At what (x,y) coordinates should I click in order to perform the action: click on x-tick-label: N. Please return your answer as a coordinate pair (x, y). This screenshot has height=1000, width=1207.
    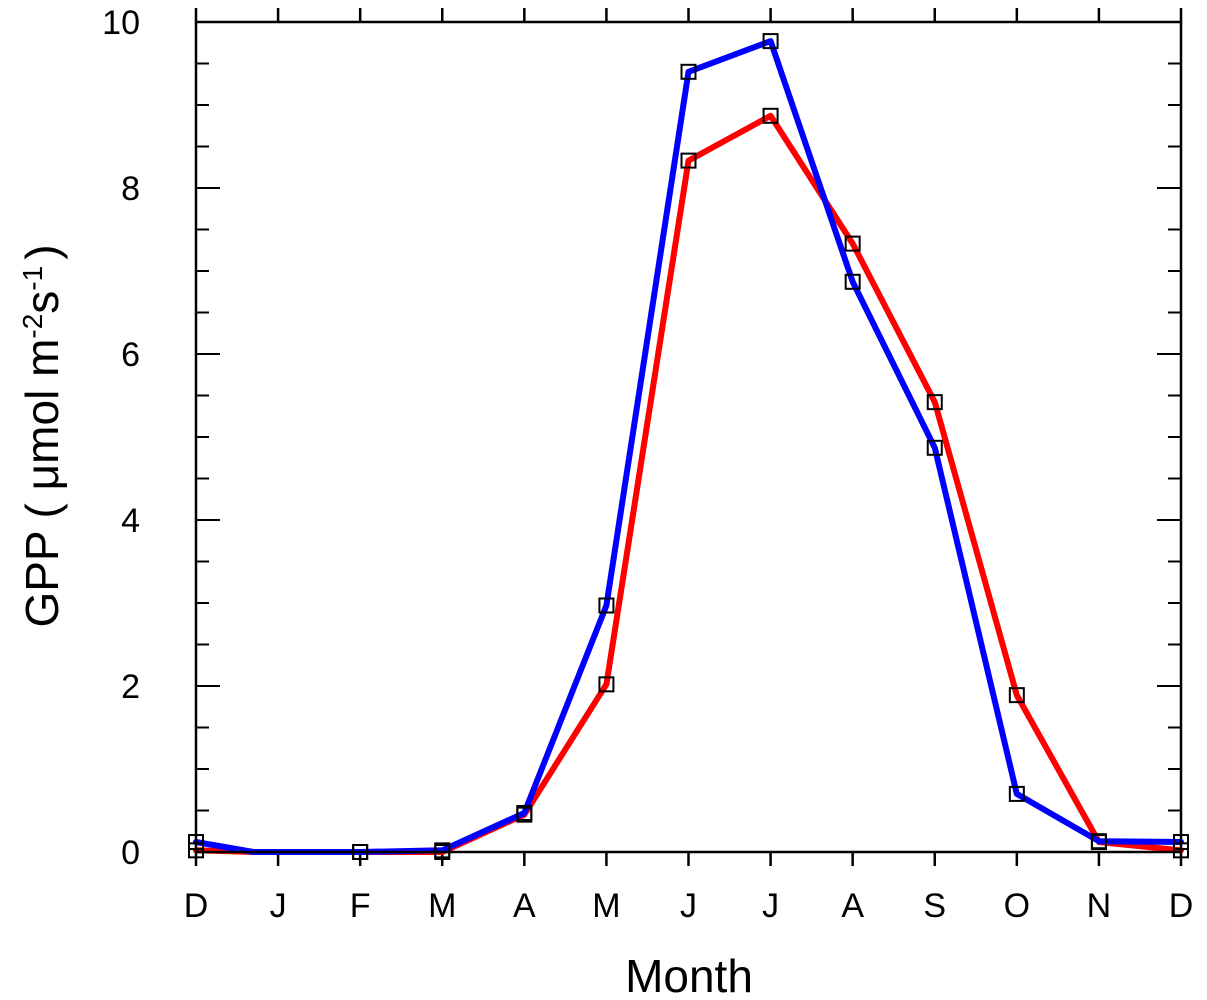
    Looking at the image, I should click on (1099, 906).